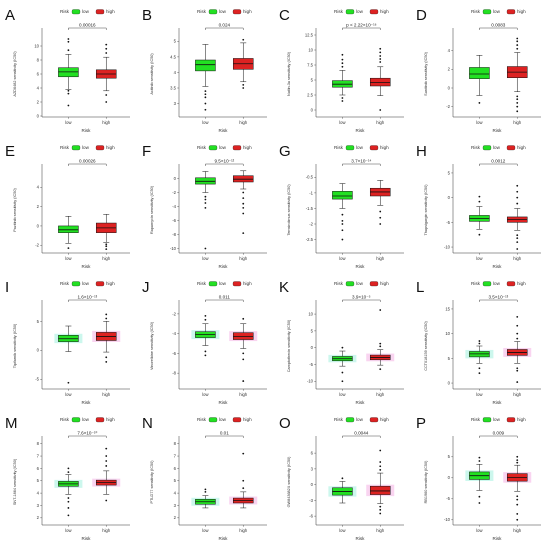  What do you see at coordinates (426, 345) in the screenshot?
I see `y-axis-label: CCT018159 sensitivity (IC50)` at bounding box center [426, 345].